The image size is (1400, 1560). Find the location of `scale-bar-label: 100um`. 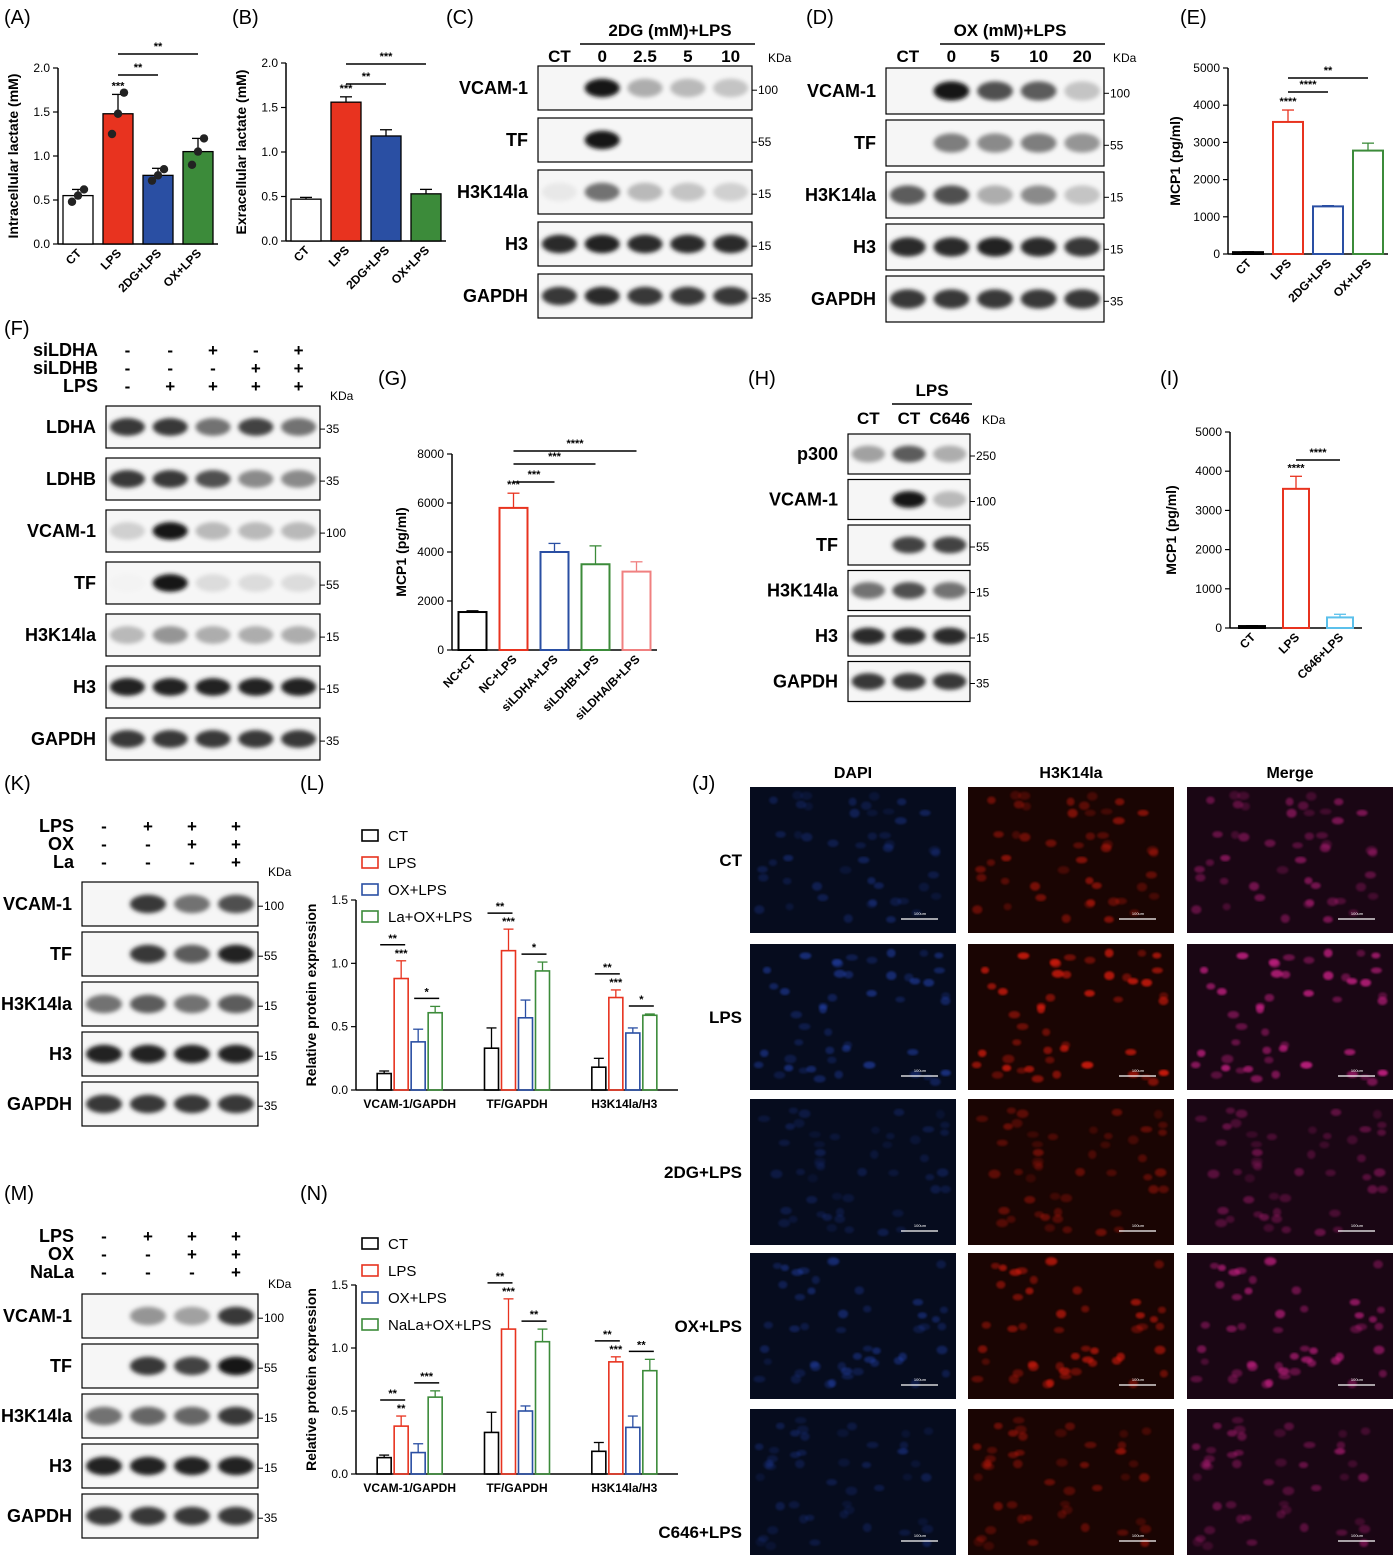

scale-bar-label: 100um is located at coordinates (920, 1379).